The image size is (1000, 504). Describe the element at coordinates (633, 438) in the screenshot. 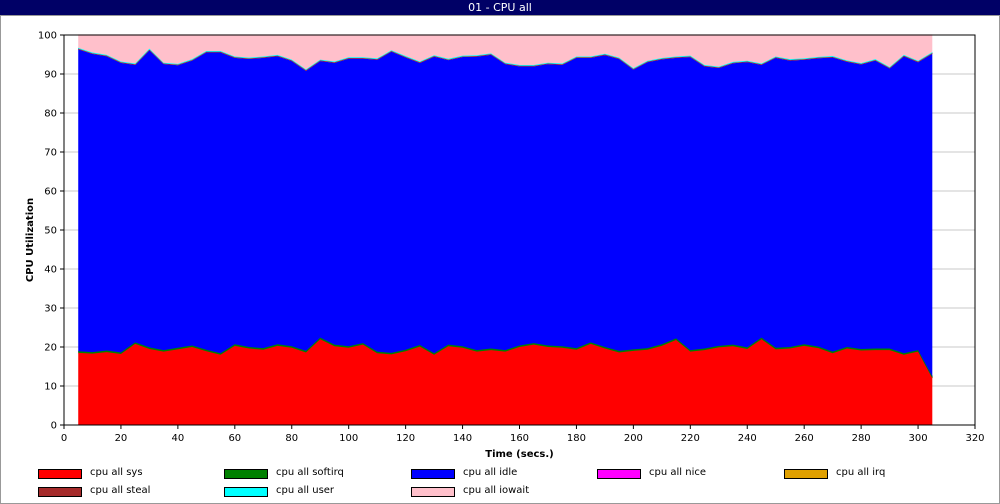

I see `x-tick-label: 200` at that location.